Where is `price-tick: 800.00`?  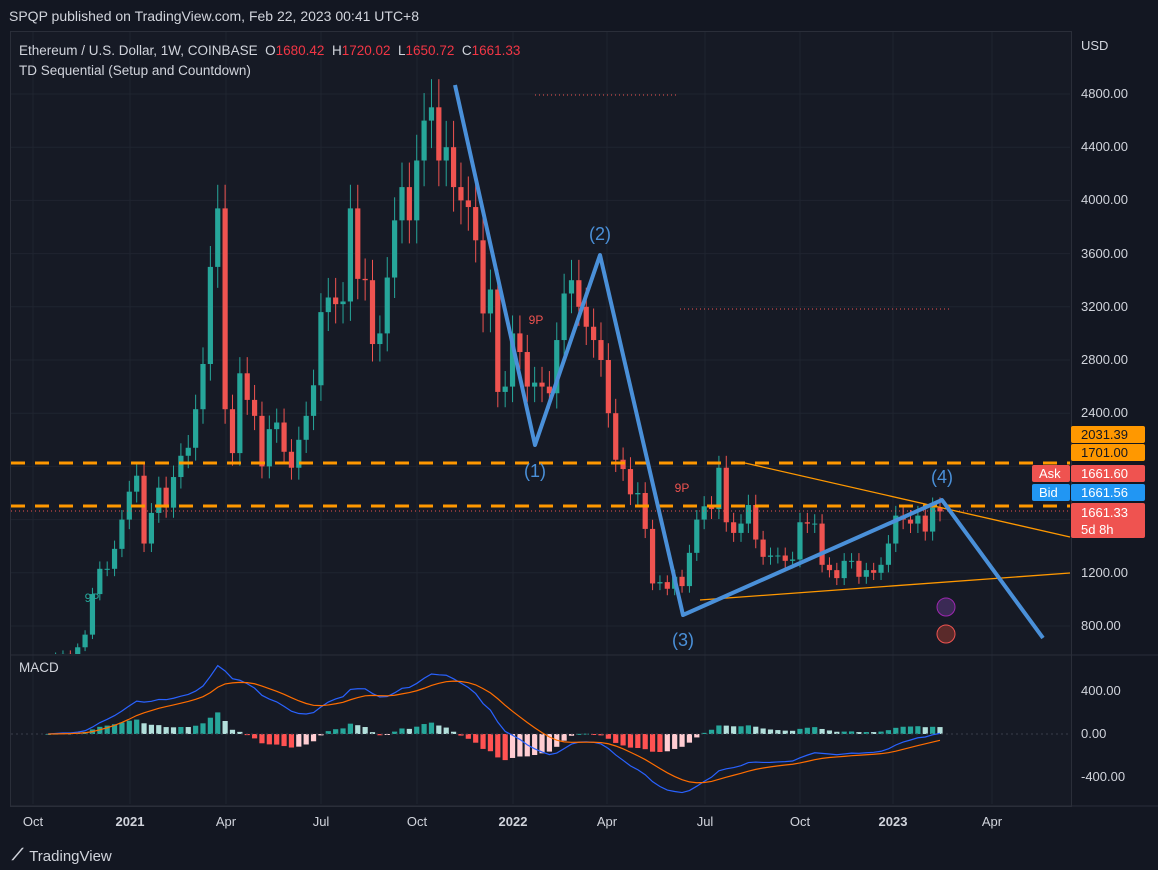 price-tick: 800.00 is located at coordinates (1101, 625).